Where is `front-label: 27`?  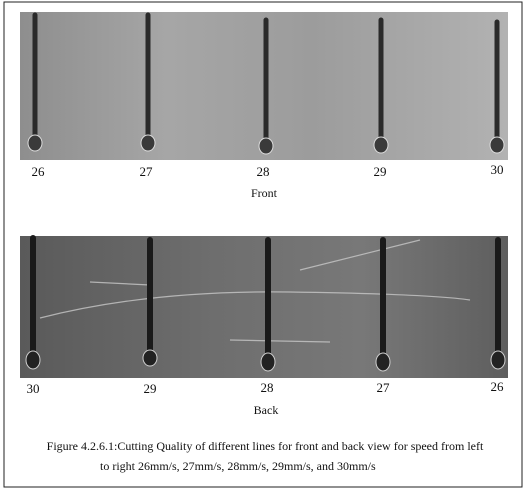 front-label: 27 is located at coordinates (147, 171).